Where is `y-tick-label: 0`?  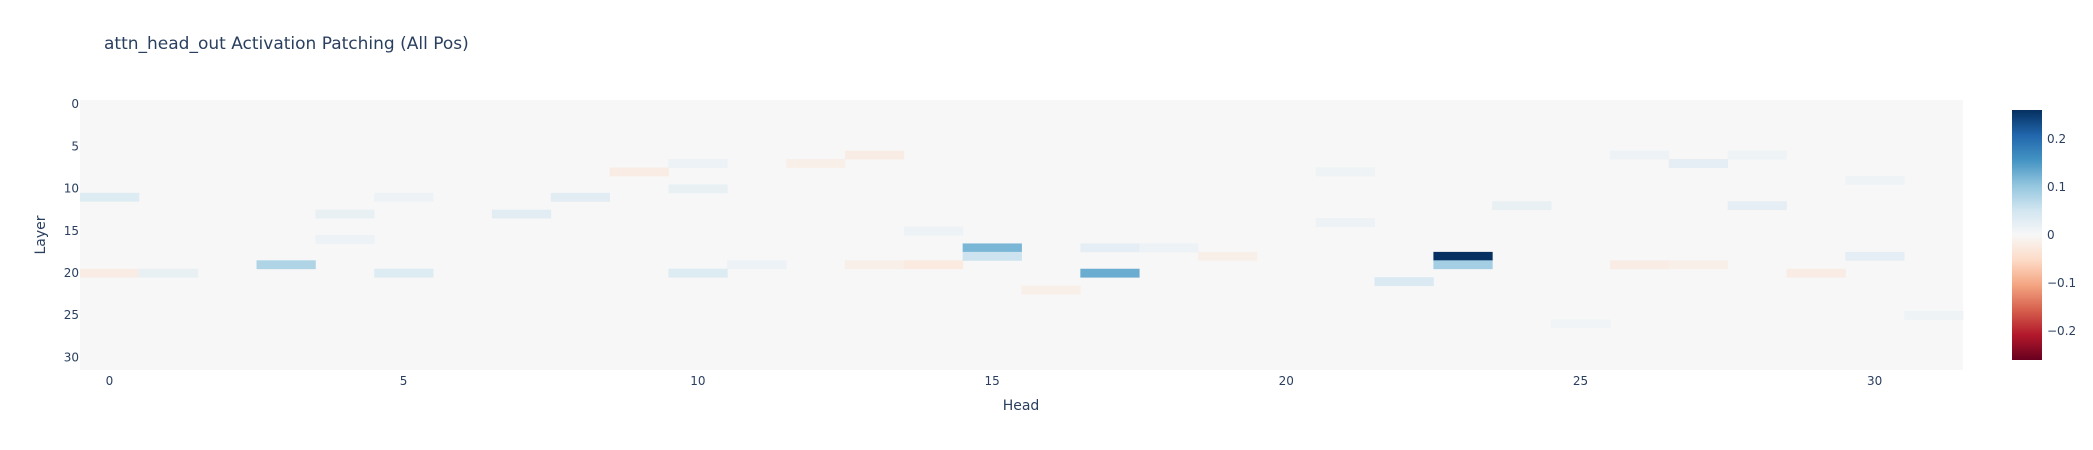 y-tick-label: 0 is located at coordinates (75, 104).